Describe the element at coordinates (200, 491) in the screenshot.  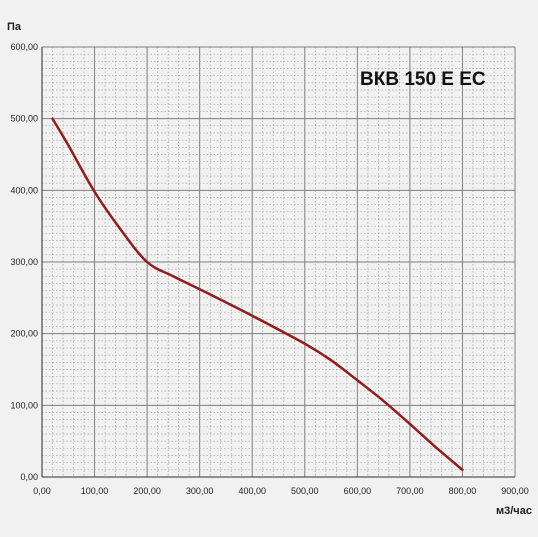
I see `x-tick-label: 300,00` at that location.